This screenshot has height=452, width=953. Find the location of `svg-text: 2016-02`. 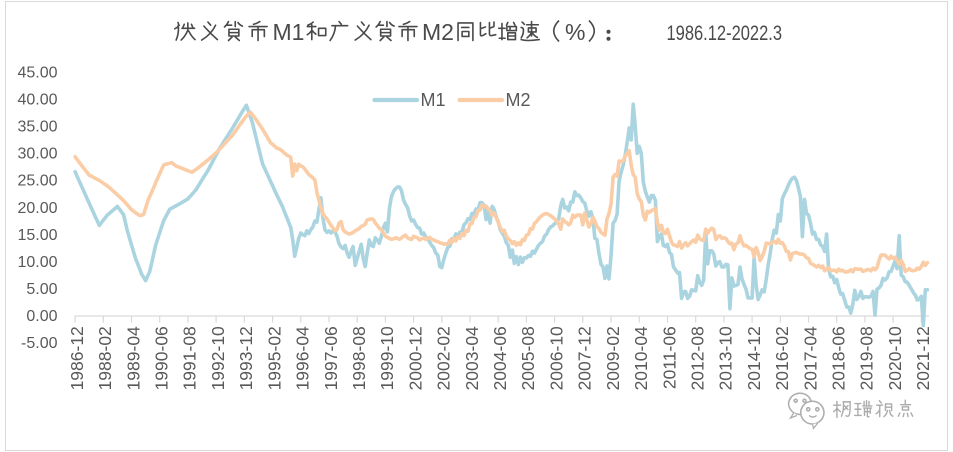

svg-text: 2016-02 is located at coordinates (782, 358).